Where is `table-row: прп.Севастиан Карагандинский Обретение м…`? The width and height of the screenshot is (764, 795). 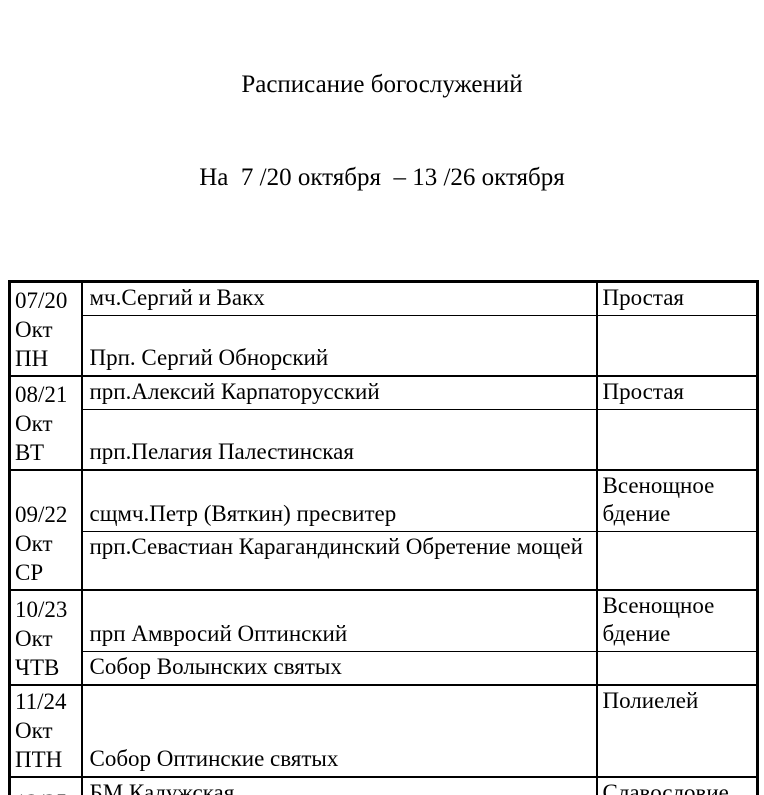
table-row: прп.Севастиан Карагандинский Обретение м… is located at coordinates (384, 560).